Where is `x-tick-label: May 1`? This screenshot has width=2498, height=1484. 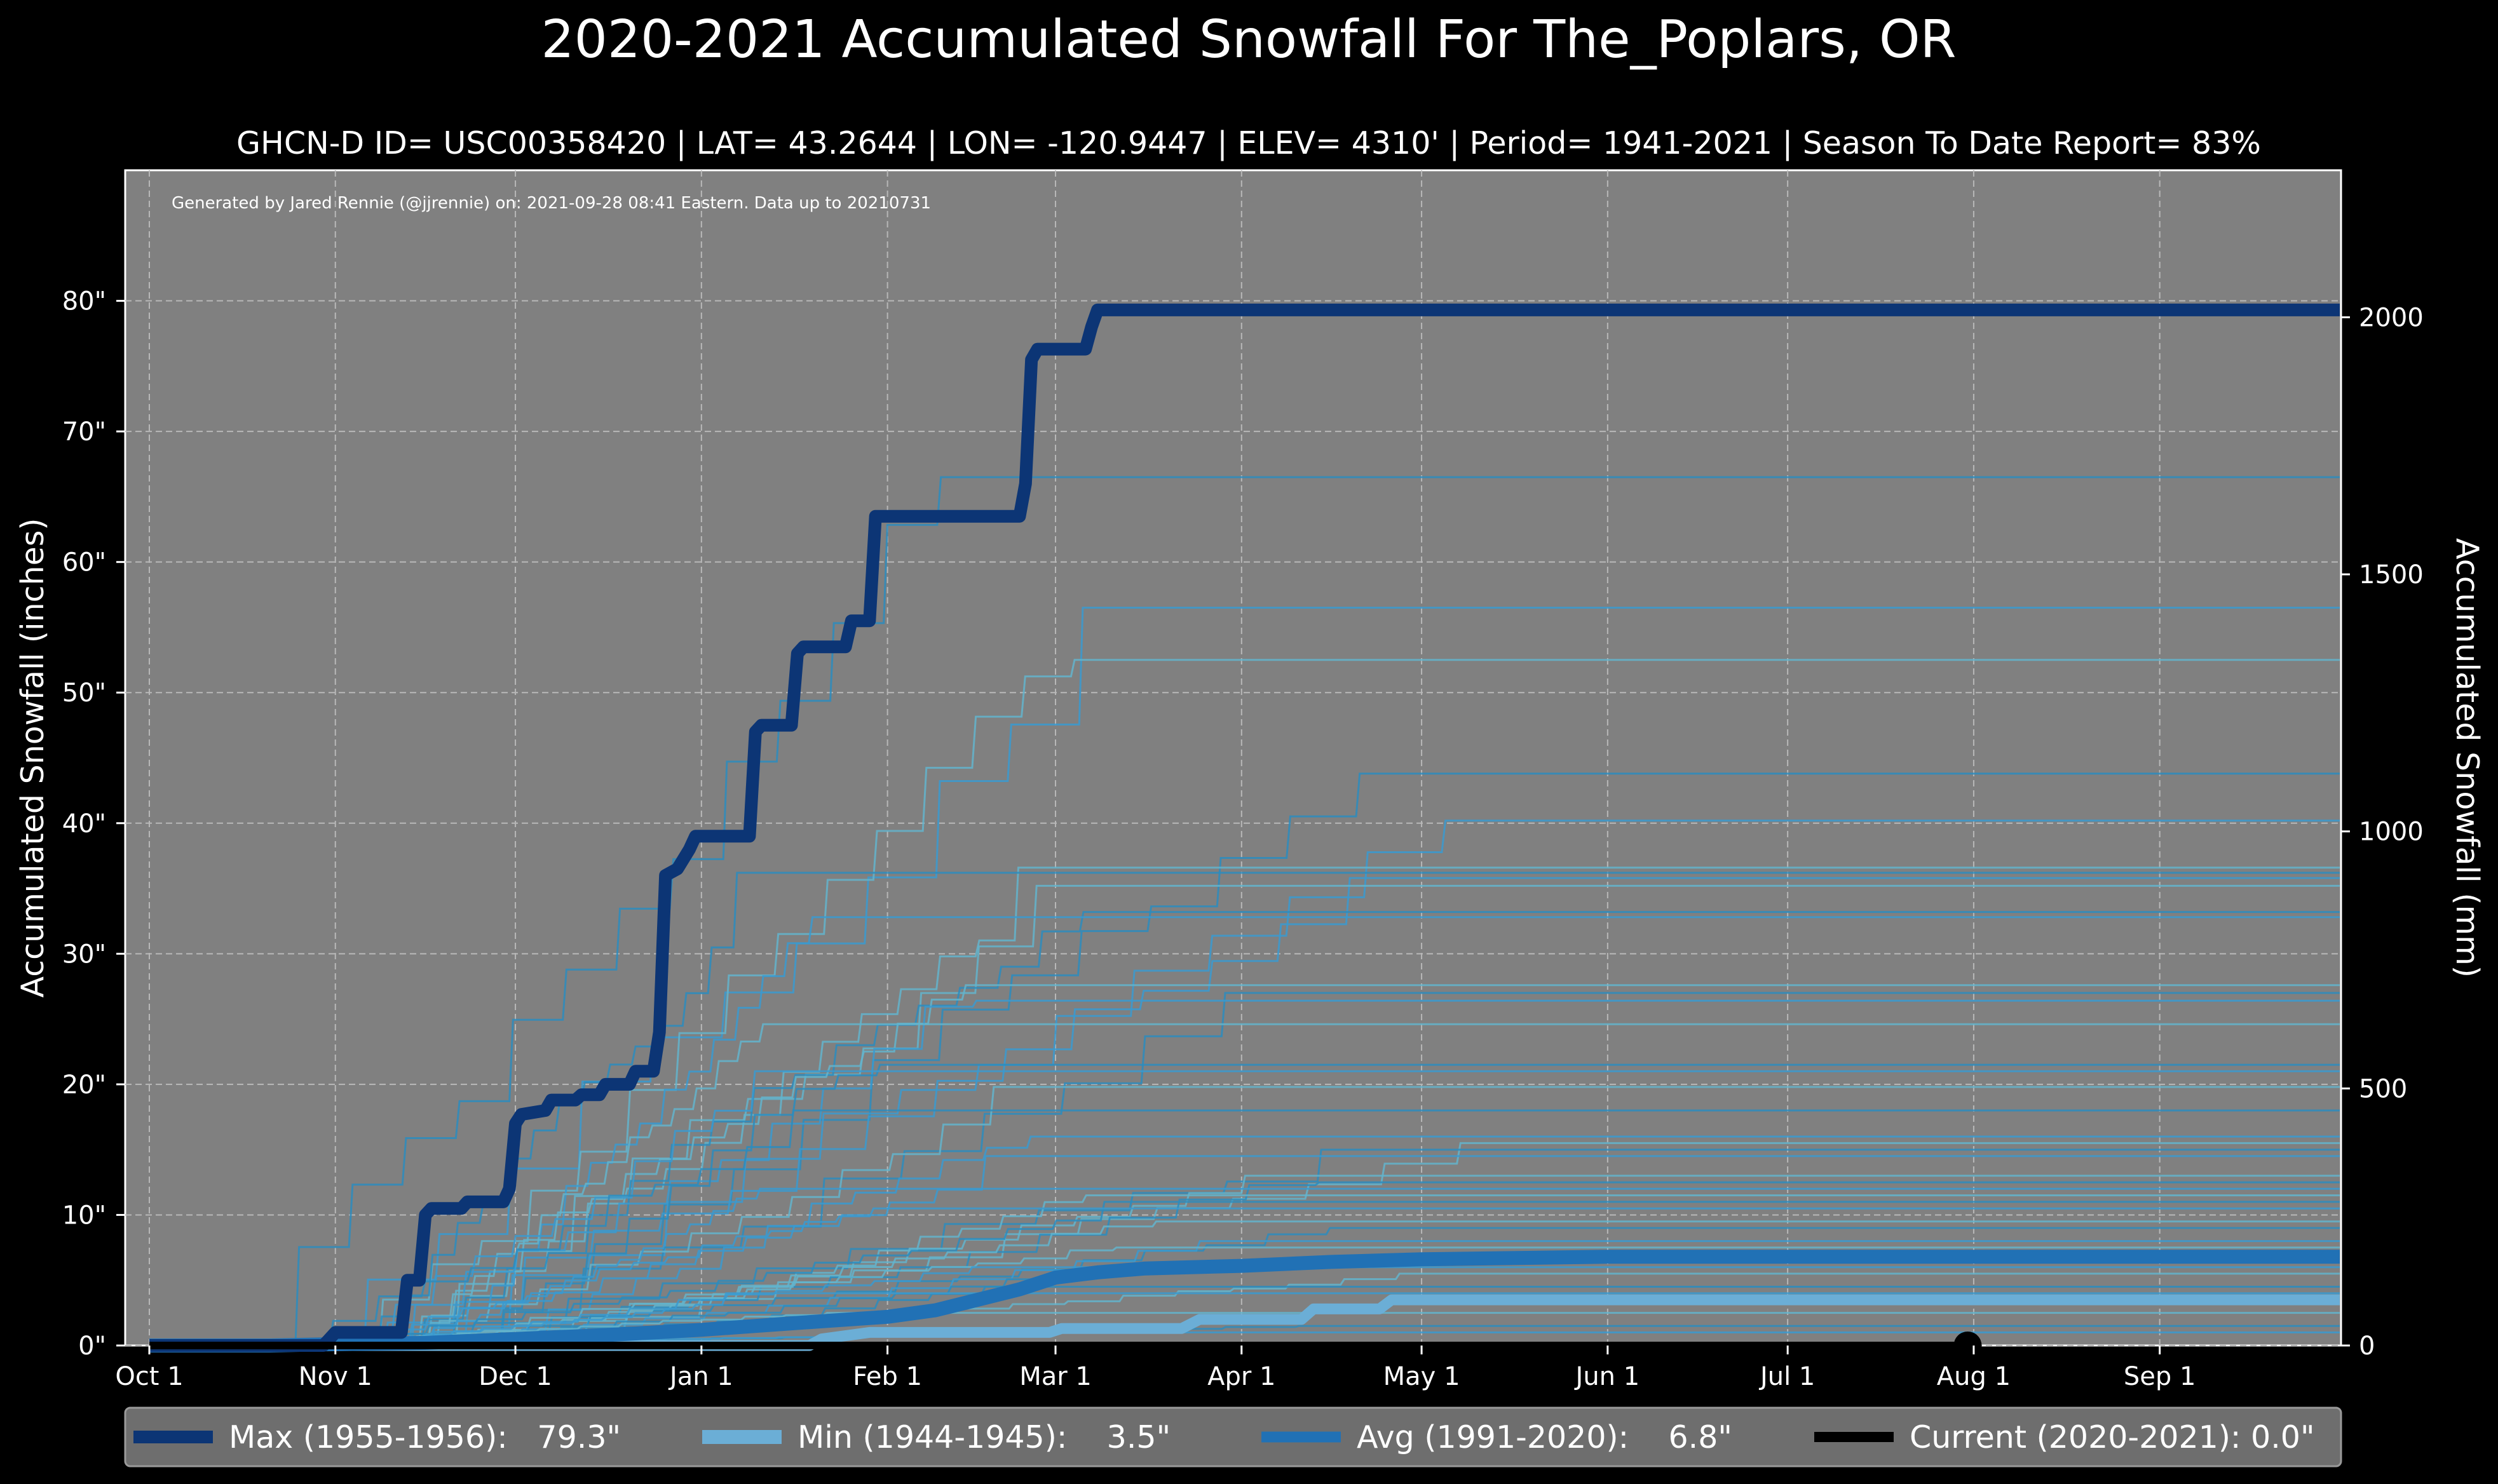 x-tick-label: May 1 is located at coordinates (1421, 1376).